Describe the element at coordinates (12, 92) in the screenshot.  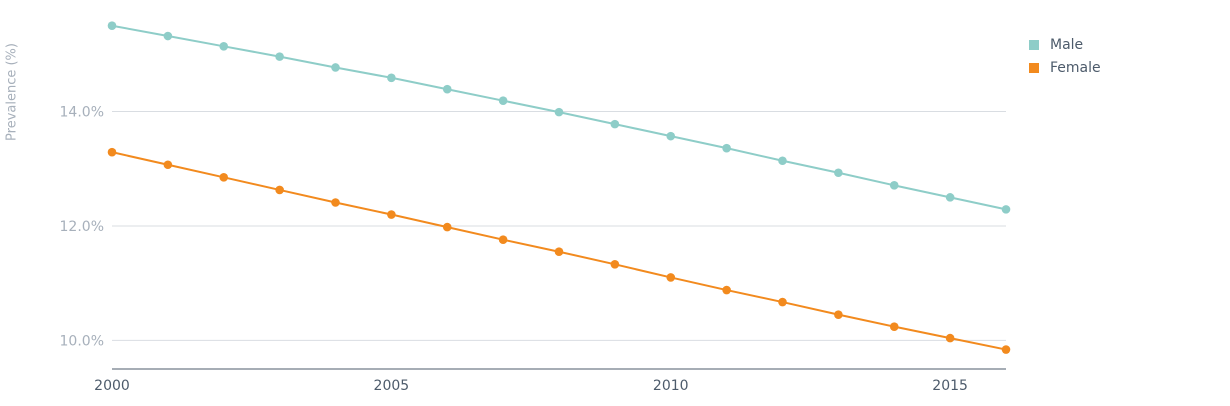
I see `y-axis-label: Prevalence (%)` at that location.